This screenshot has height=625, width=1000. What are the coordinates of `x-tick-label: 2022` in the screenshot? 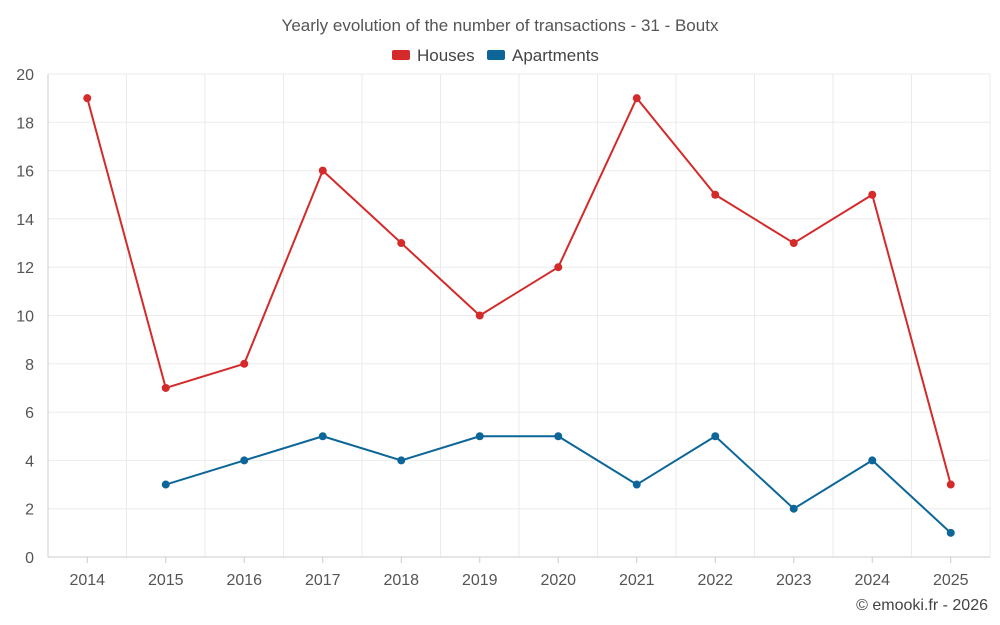 It's located at (715, 580).